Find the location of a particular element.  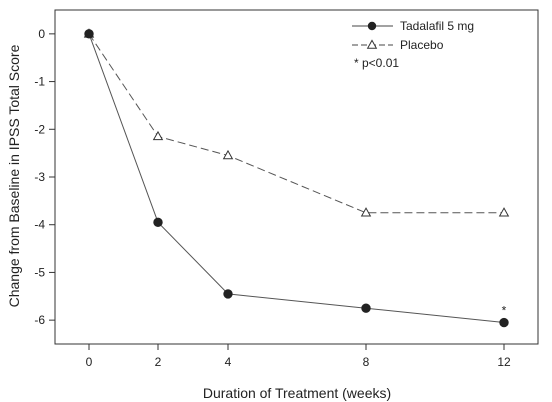

x-axis-label: Duration of Treatment (weeks) is located at coordinates (297, 393).